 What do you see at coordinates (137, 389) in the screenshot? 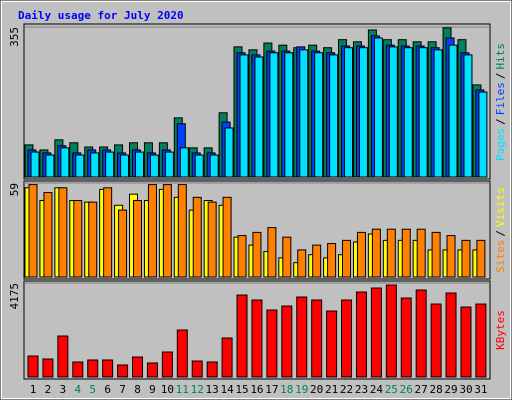
I see `x-tick-label: 8` at bounding box center [137, 389].